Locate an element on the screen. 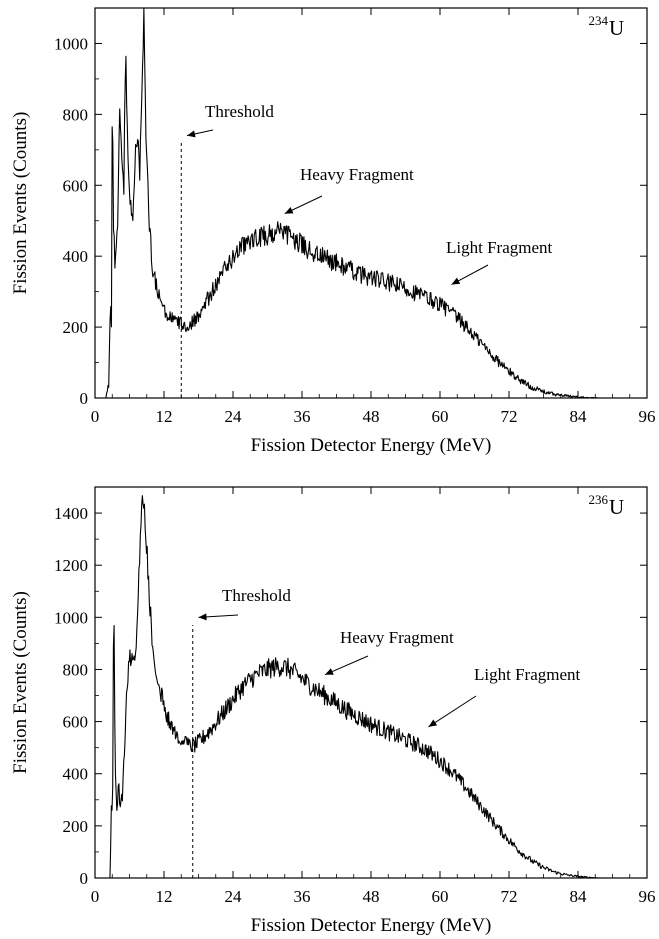 The width and height of the screenshot is (659, 939). annotation-arrow-shaft is located at coordinates (452, 711).